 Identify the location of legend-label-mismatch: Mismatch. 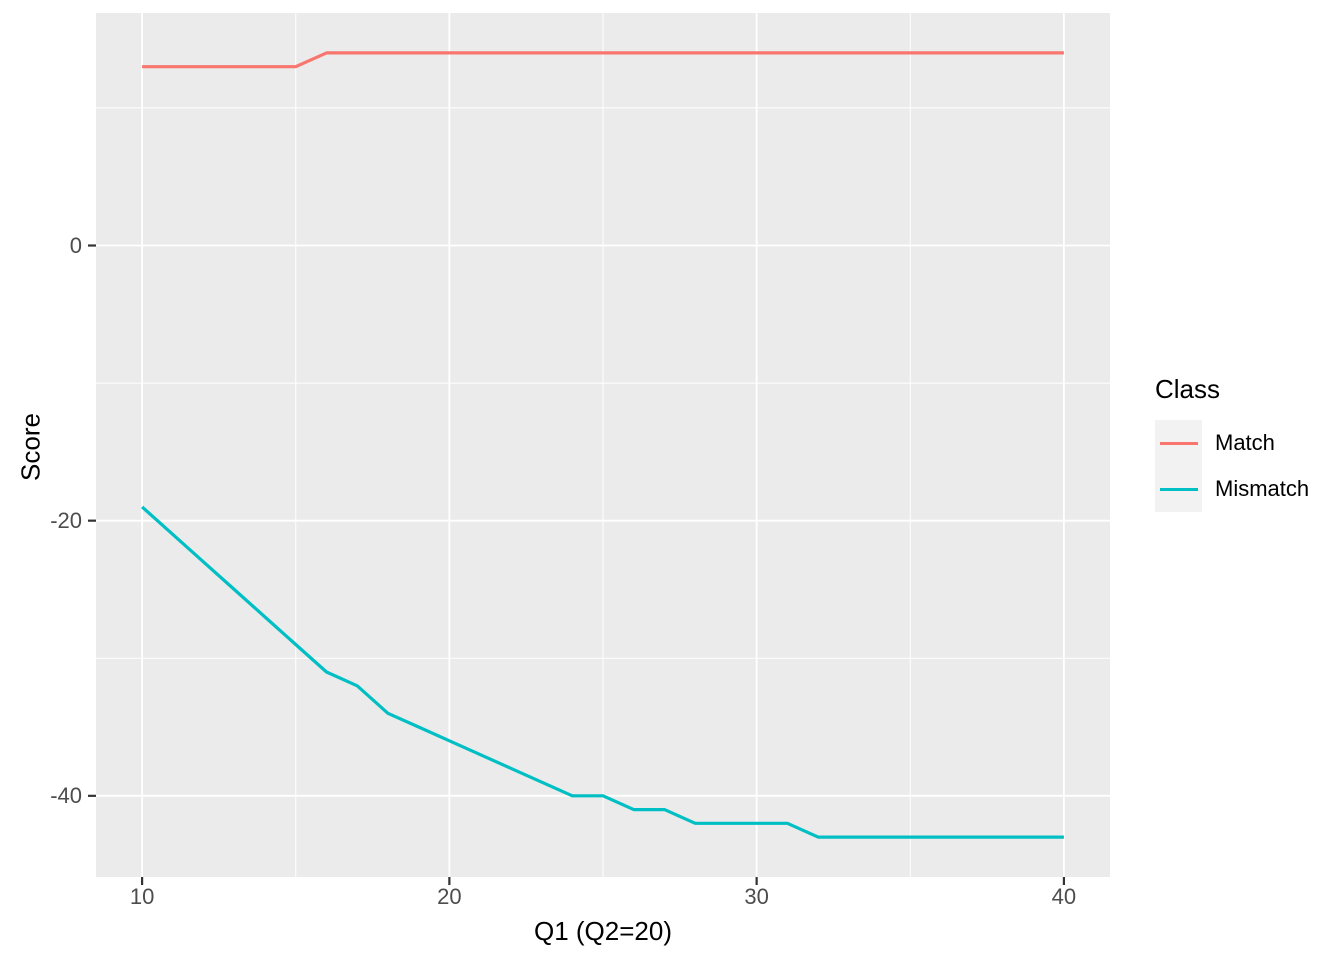
(1262, 488).